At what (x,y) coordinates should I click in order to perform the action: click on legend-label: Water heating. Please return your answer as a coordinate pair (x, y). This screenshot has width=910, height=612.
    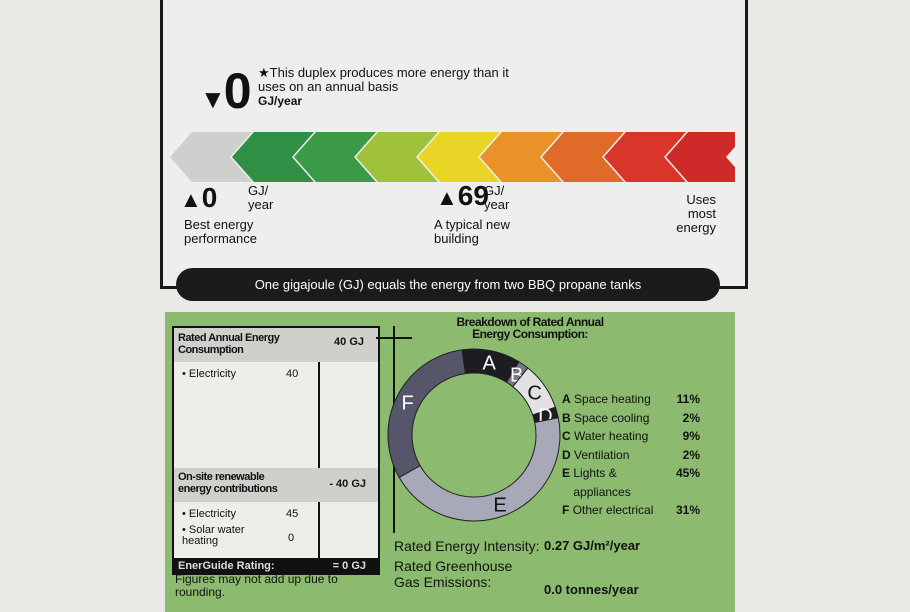
    Looking at the image, I should click on (611, 436).